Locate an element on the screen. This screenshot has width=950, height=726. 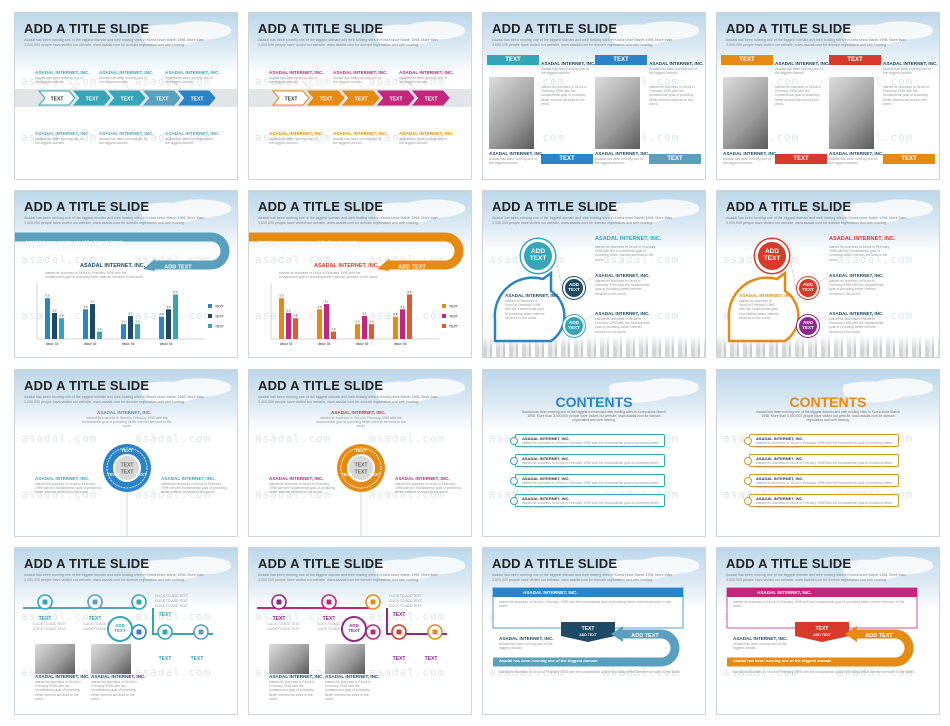
chart-company: ASADAL INTERNET, INC. is located at coordinates (113, 266).